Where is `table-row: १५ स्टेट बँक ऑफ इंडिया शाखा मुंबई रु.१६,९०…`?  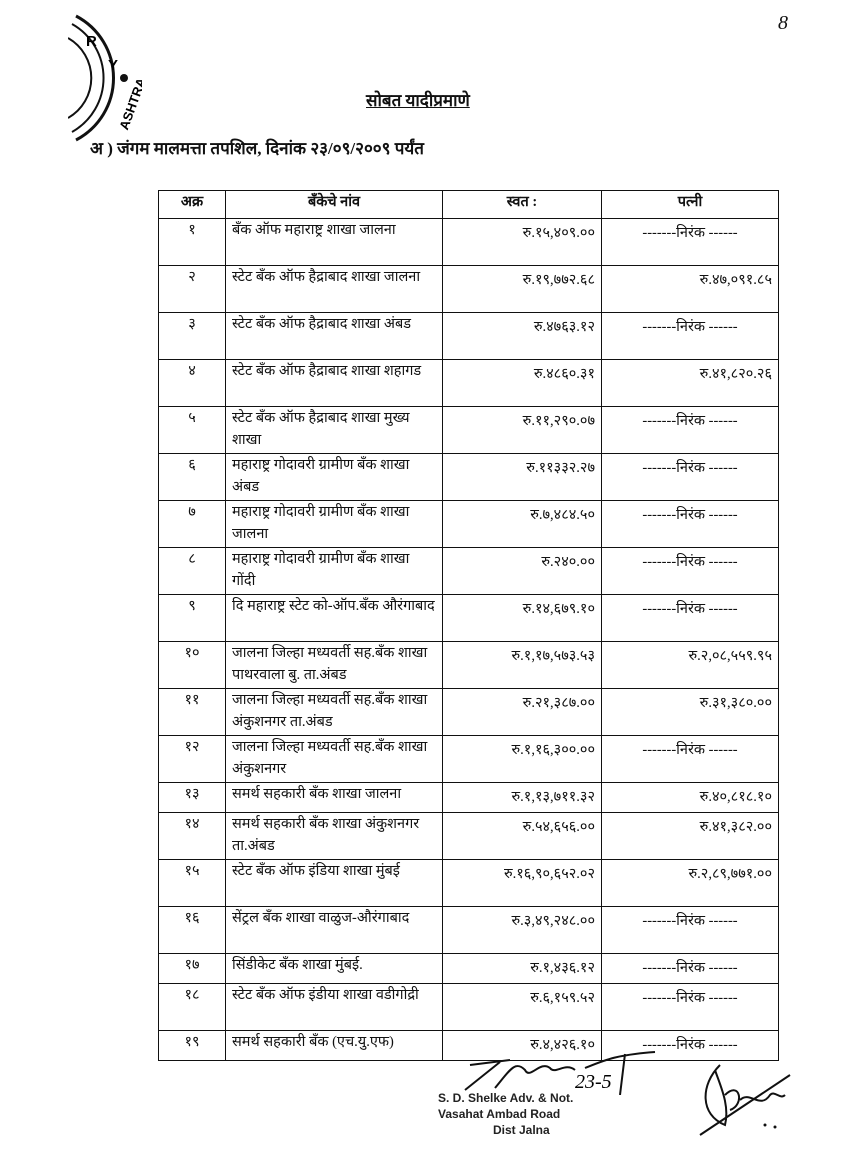
table-row: १५ स्टेट बँक ऑफ इंडिया शाखा मुंबई रु.१६,९०… is located at coordinates (468, 883).